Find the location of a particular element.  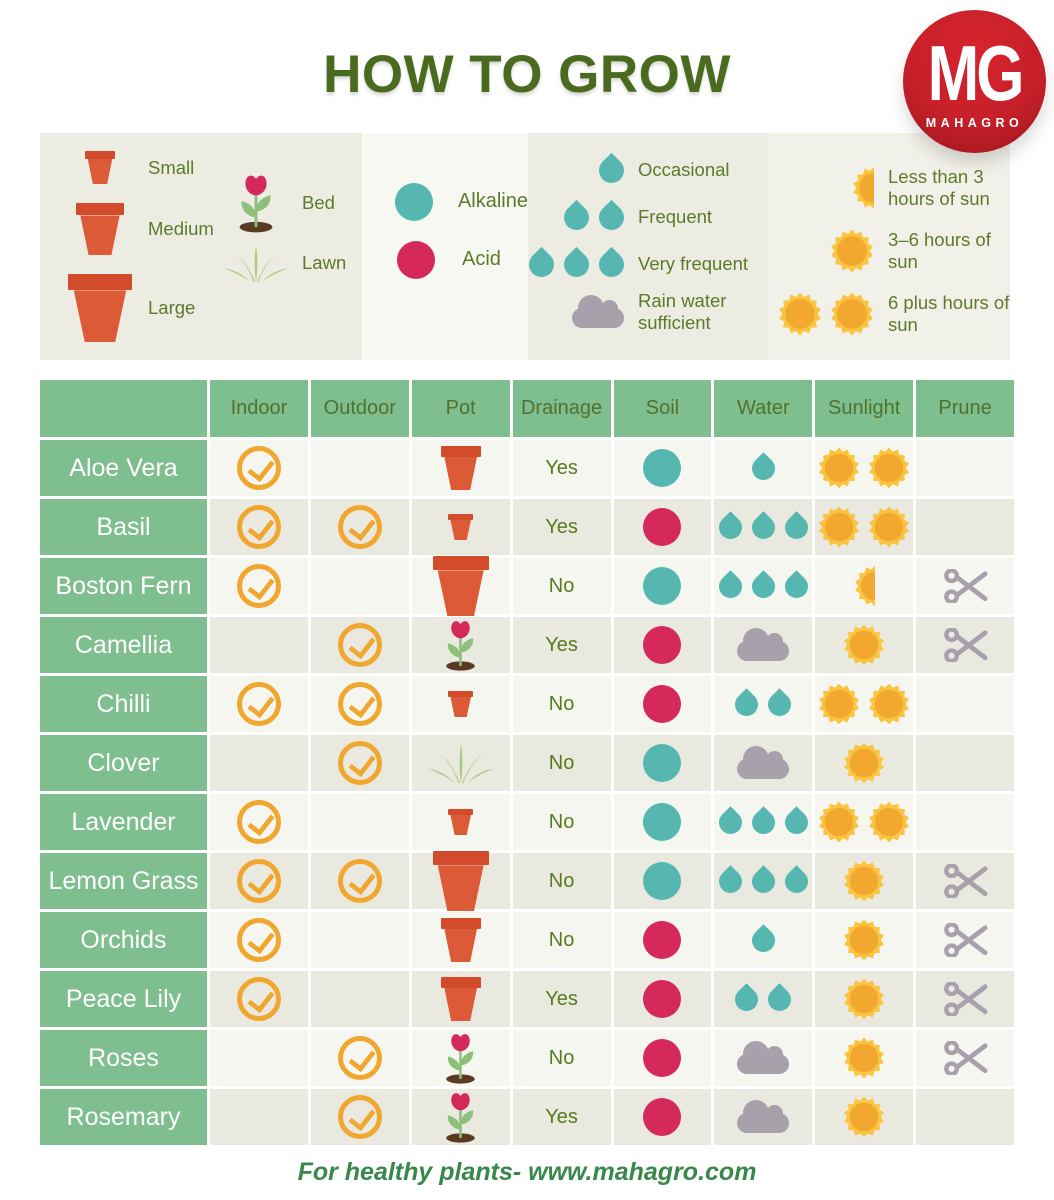

legend-label: Less than 3 hours of sun is located at coordinates (939, 187).